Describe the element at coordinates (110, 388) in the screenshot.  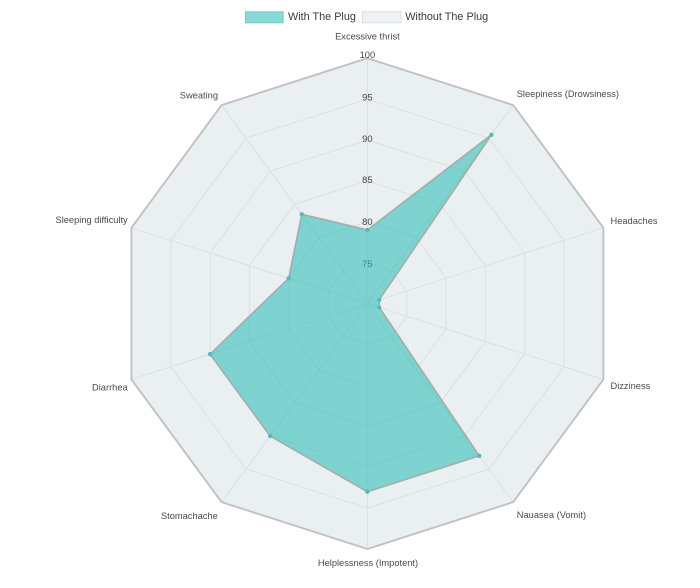
I see `svg-text: Diarrhea` at that location.